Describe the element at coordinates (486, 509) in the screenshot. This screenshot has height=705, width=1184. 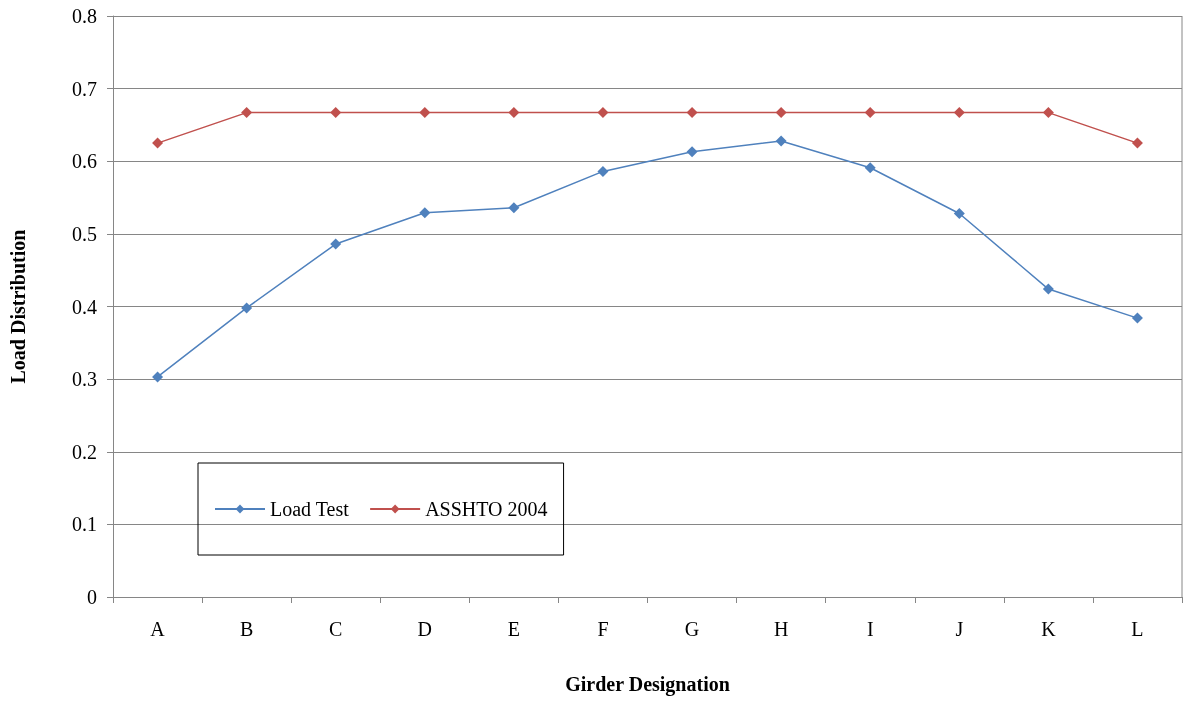
I see `legend-label: ASSHTO 2004` at that location.